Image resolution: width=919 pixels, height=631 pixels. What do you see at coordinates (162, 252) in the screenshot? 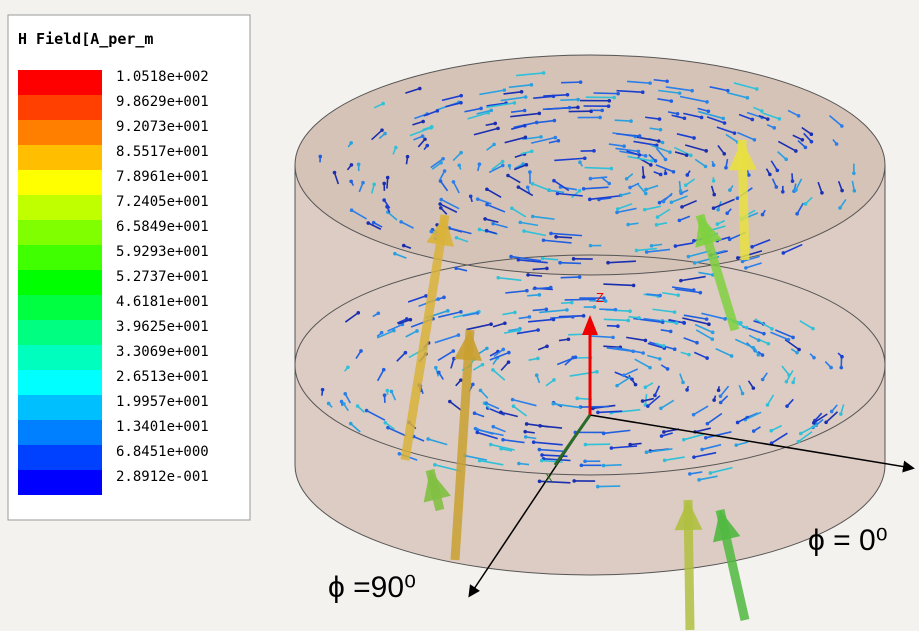
I see `legend-label: 5.9293e+001` at bounding box center [162, 252].